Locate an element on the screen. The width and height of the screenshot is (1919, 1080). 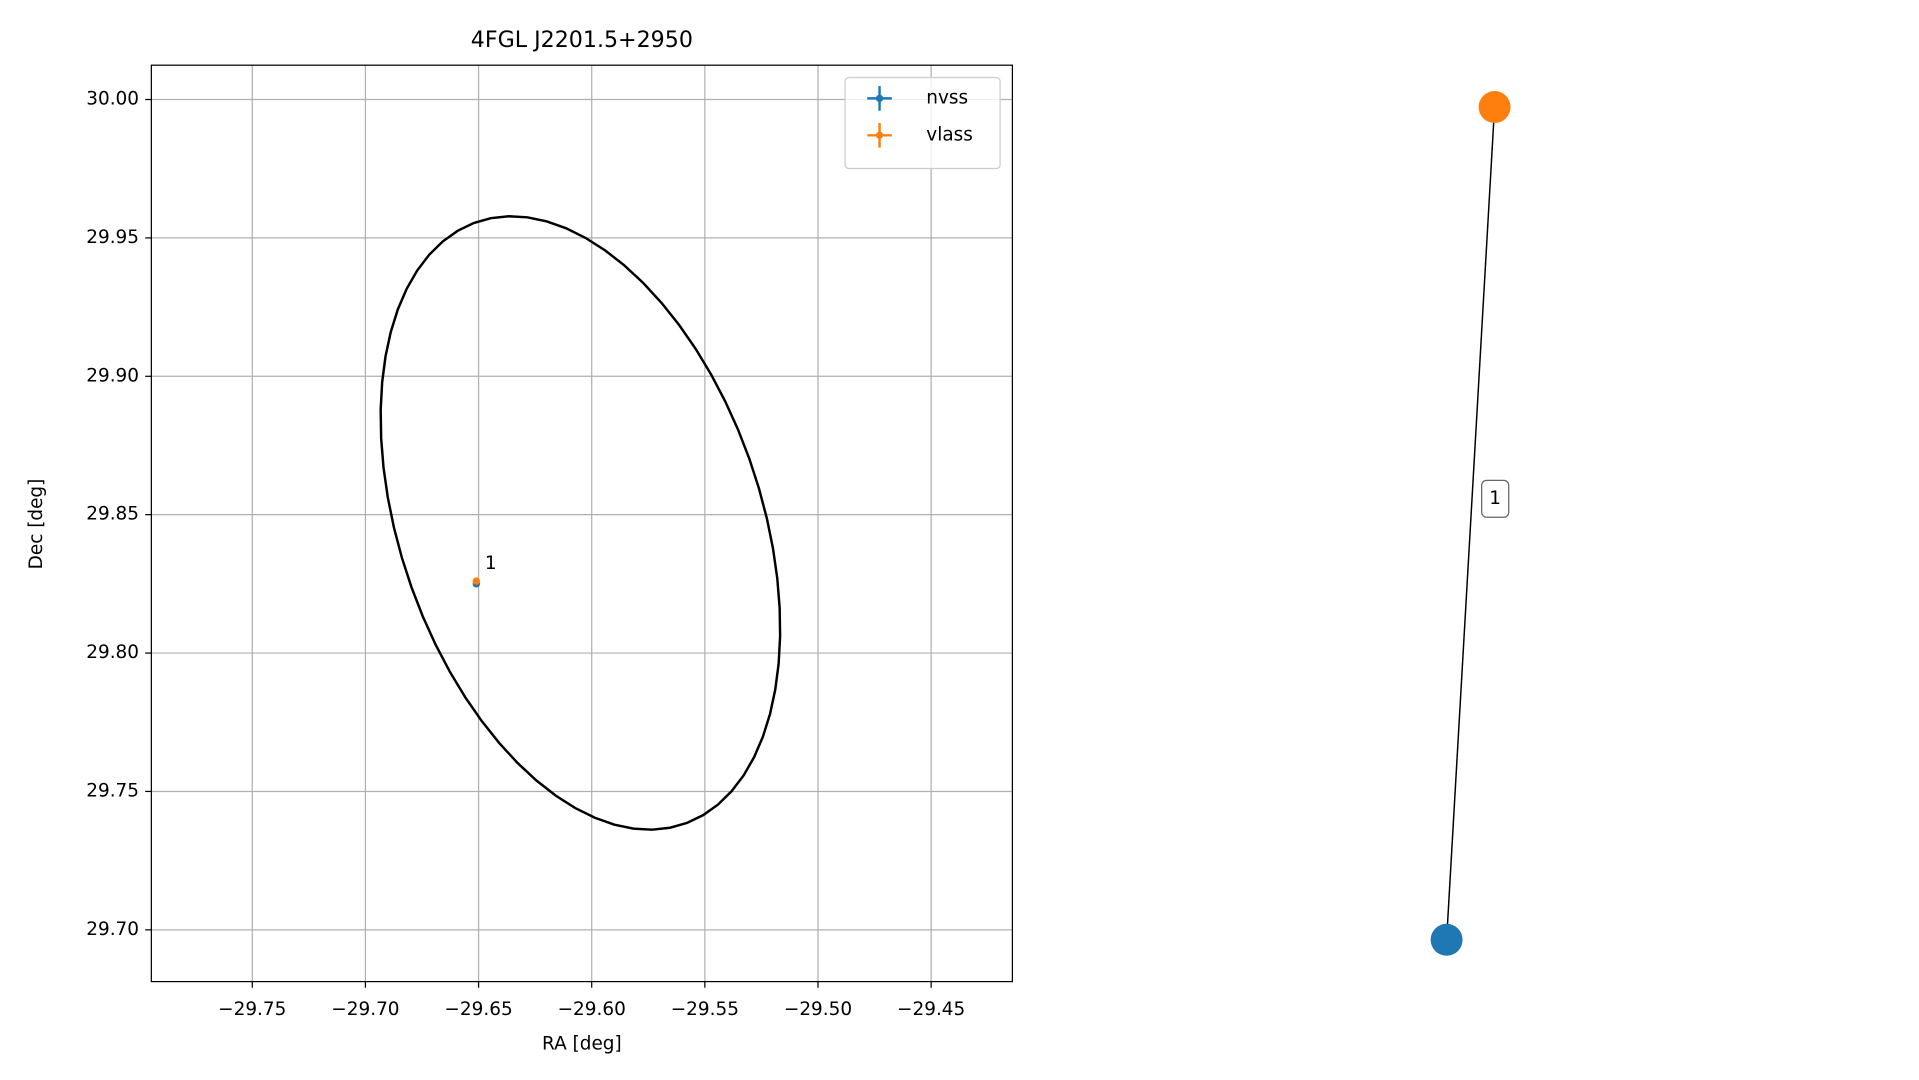
legend-box is located at coordinates (922, 123).